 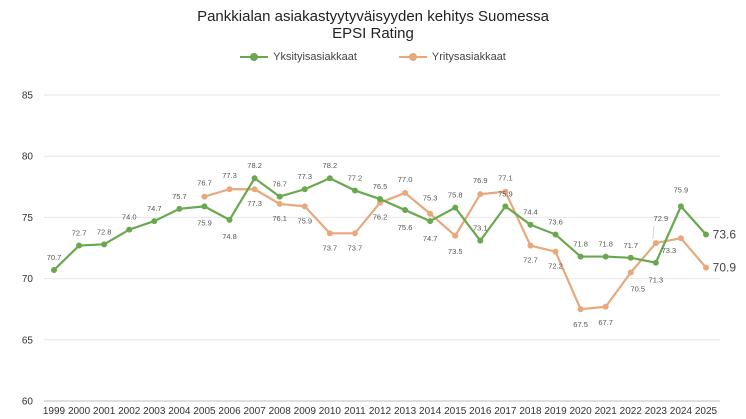 I want to click on y-tick-label: 70, so click(x=28, y=279).